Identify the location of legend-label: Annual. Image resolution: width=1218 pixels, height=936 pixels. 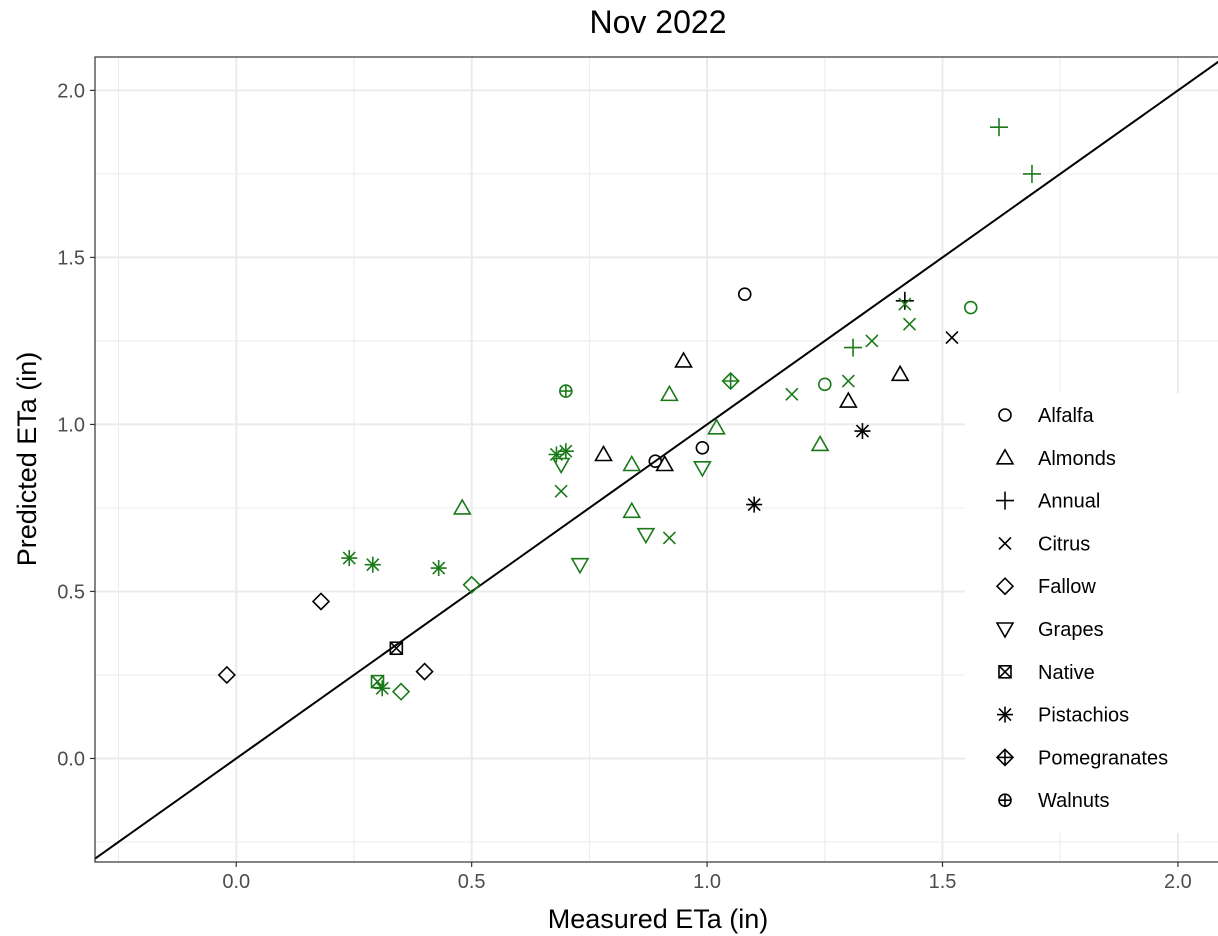
(1069, 502).